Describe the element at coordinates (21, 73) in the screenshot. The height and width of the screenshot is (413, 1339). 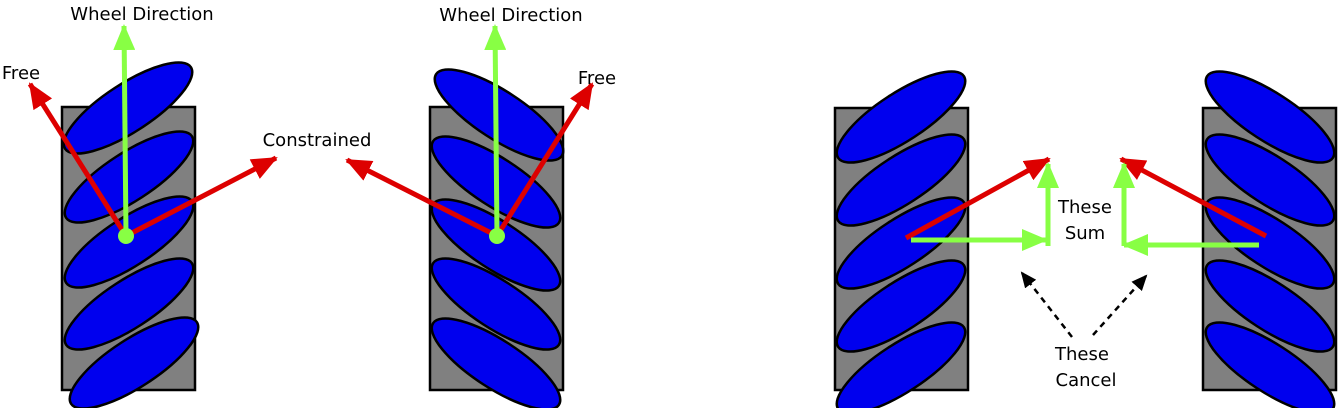
I see `free-label-left: Free` at that location.